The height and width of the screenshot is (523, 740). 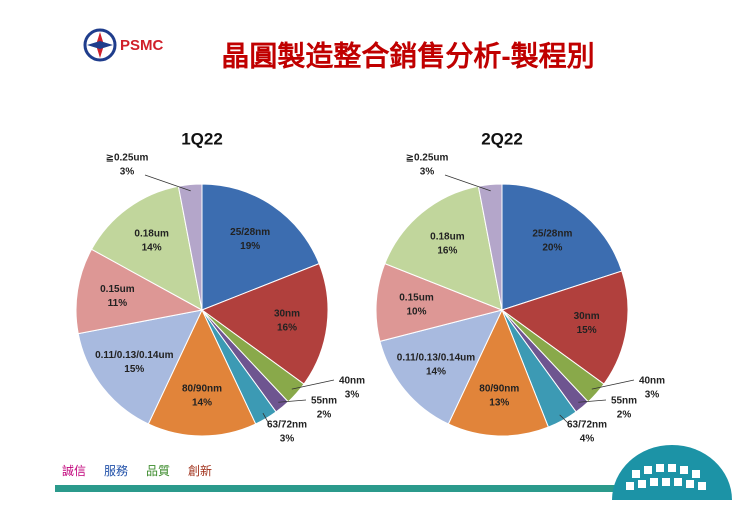 What do you see at coordinates (552, 247) in the screenshot?
I see `slice-value-label: 20%` at bounding box center [552, 247].